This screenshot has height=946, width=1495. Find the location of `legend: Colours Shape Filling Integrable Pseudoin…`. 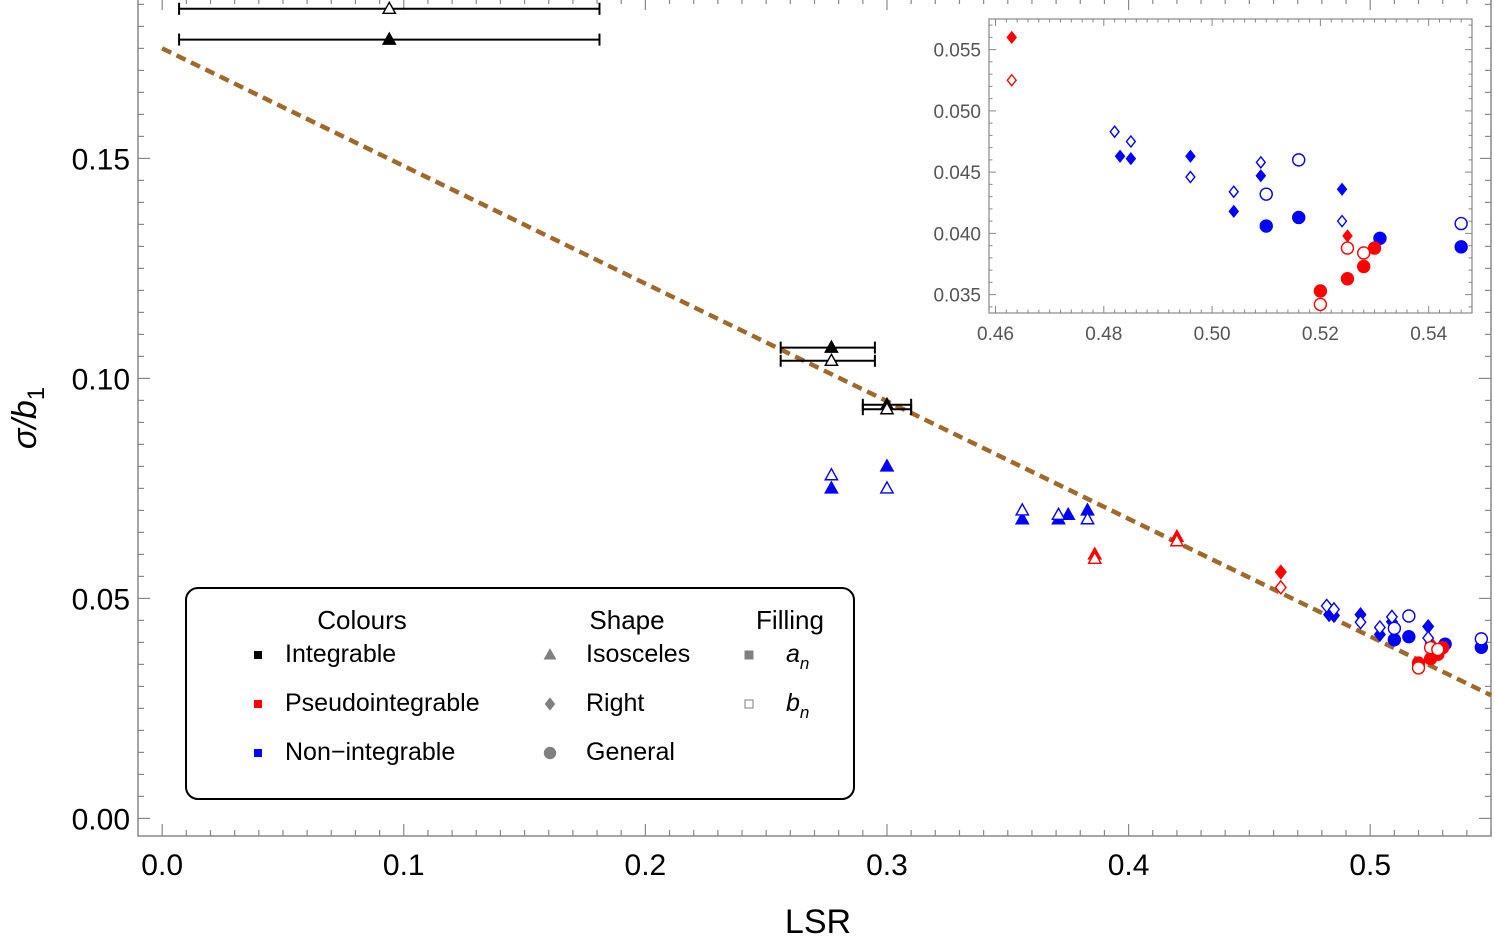

legend: Colours Shape Filling Integrable Pseudoin… is located at coordinates (520, 693).